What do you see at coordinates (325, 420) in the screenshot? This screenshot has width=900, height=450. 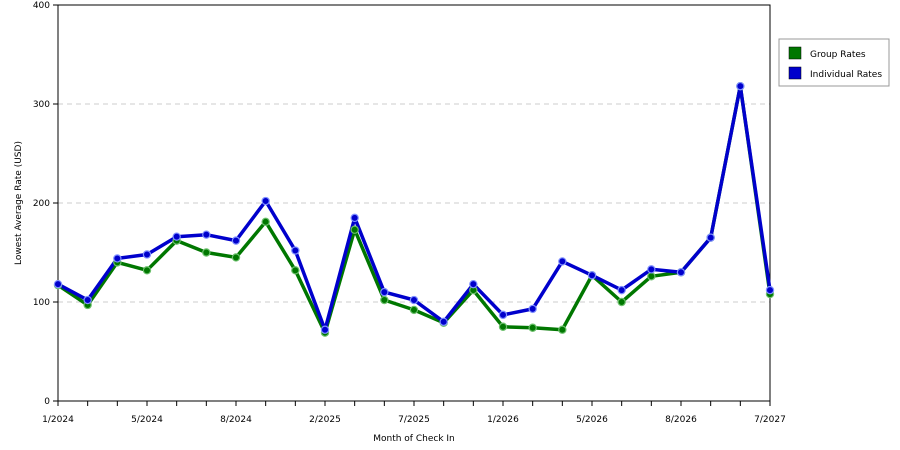 I see `x-tick-label: 2/2025` at bounding box center [325, 420].